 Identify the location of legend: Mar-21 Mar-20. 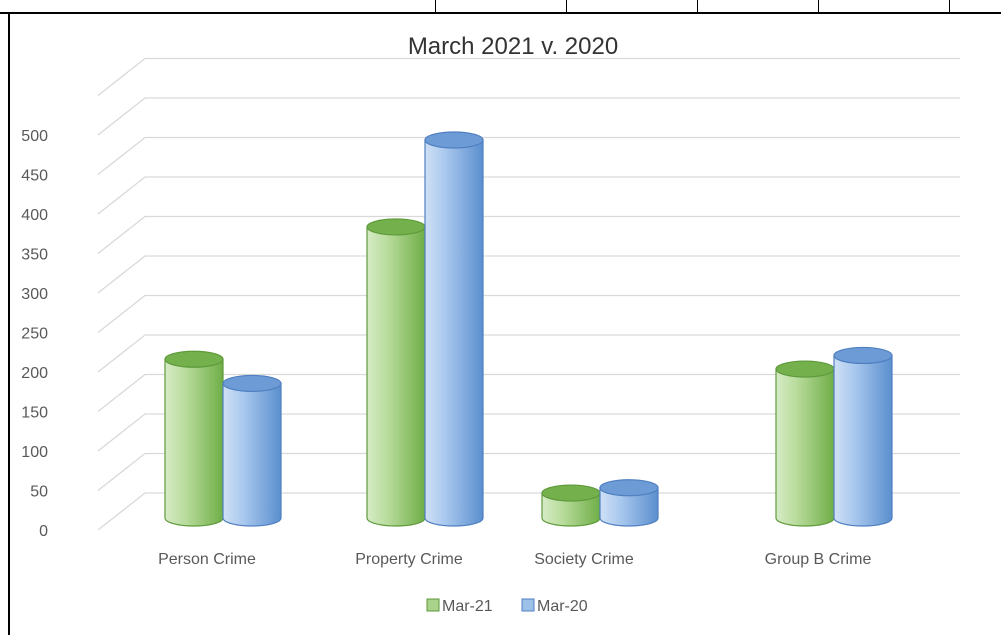
(507, 606).